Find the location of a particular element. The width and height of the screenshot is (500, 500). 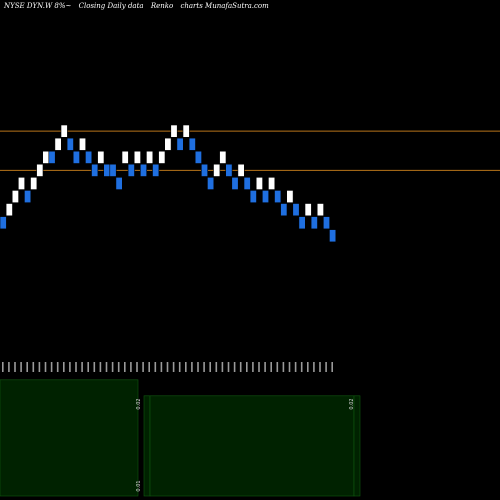

resistance-lines is located at coordinates (250, 150).